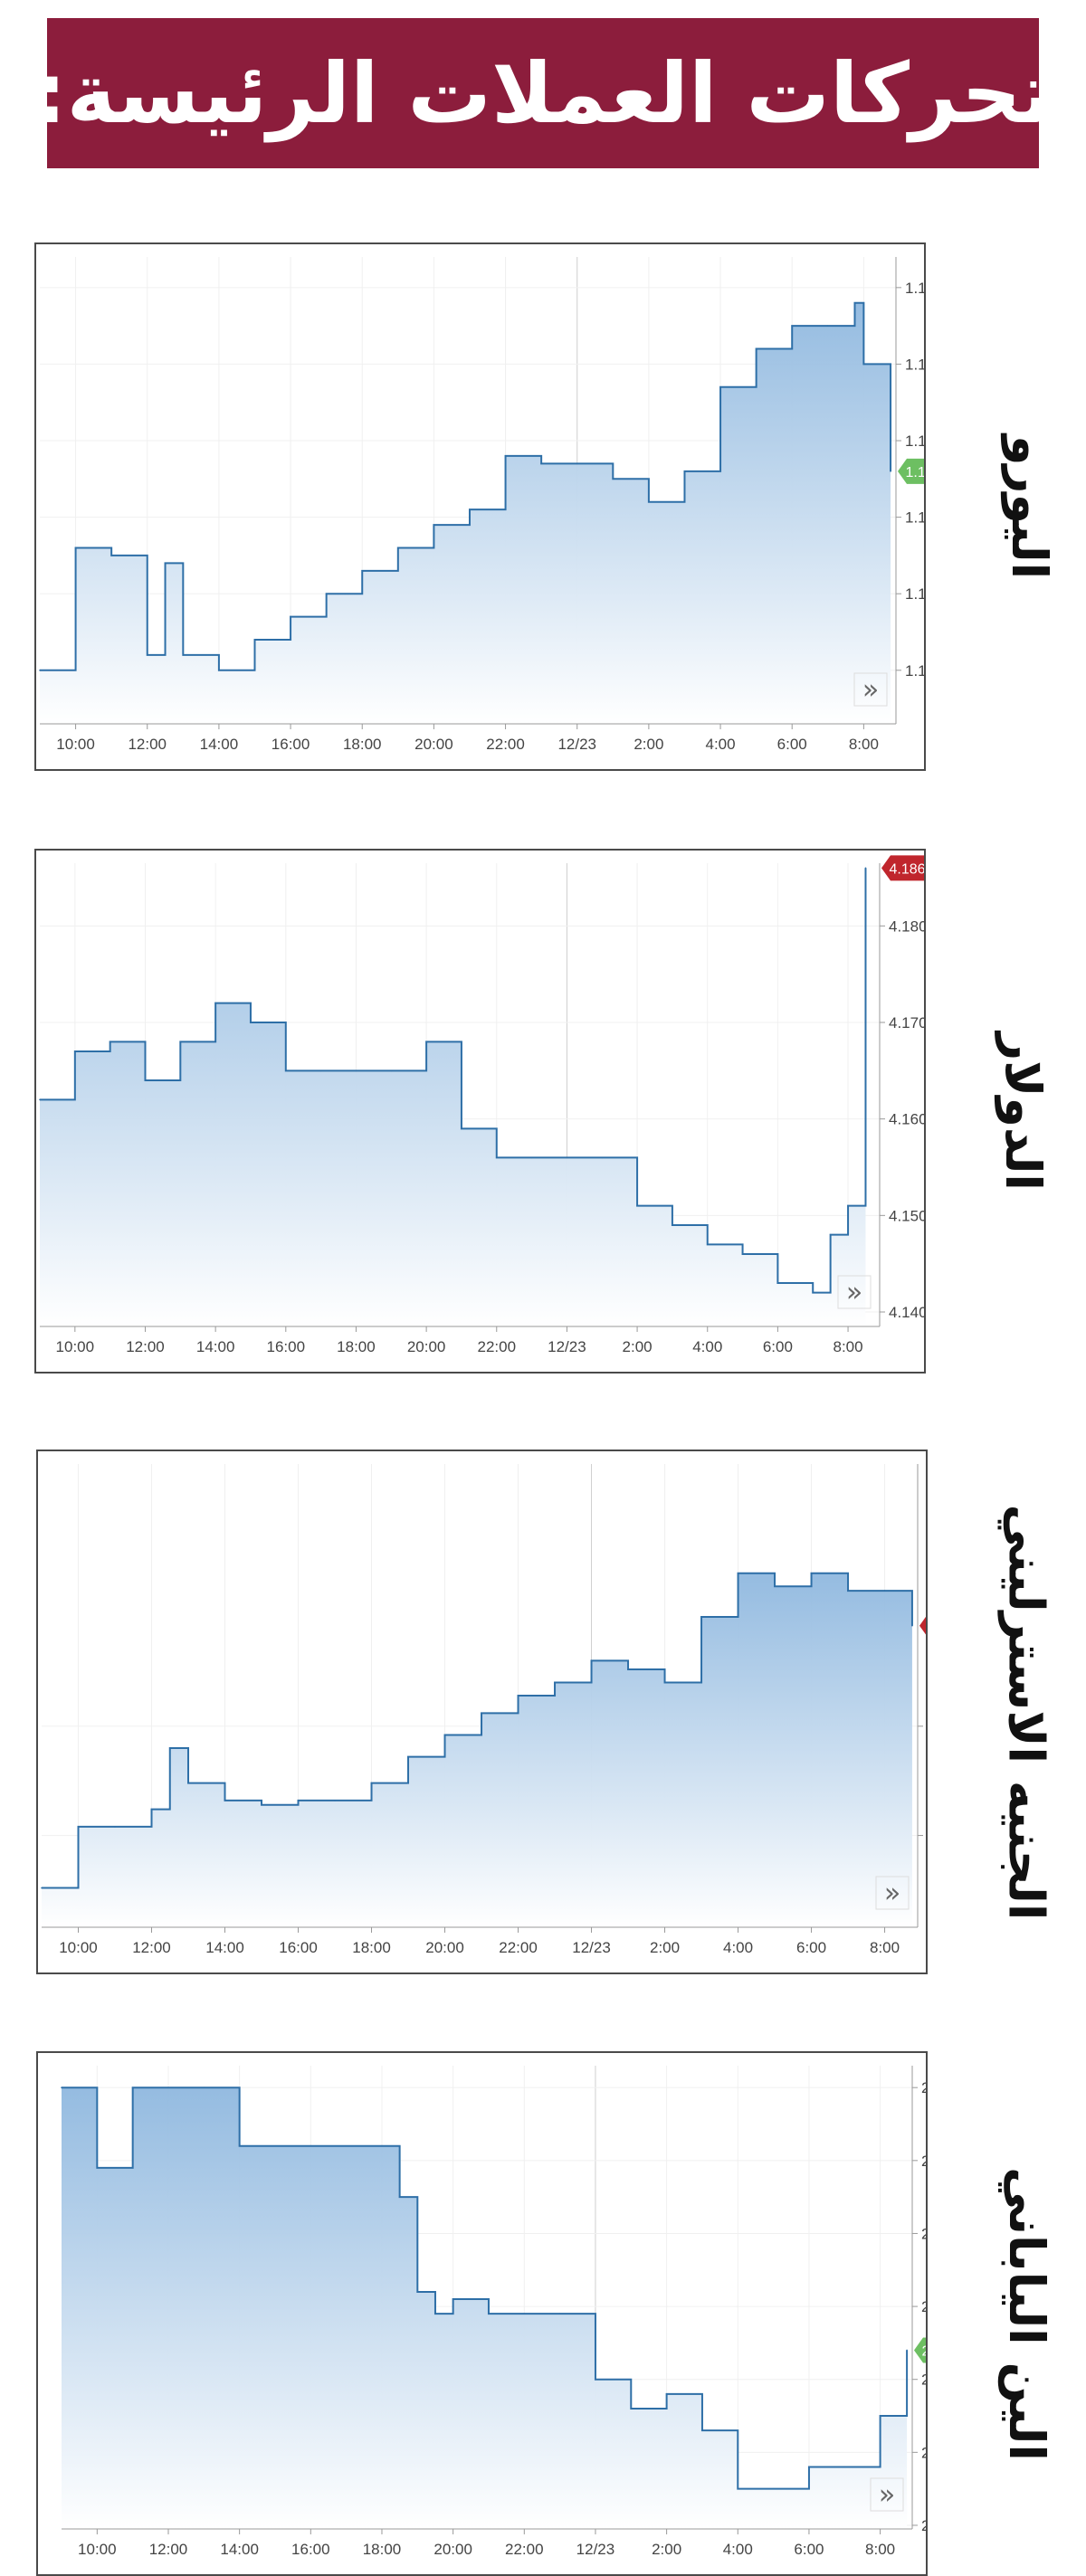  Describe the element at coordinates (907, 1022) in the screenshot. I see `y-tick-label: 4.1700` at that location.